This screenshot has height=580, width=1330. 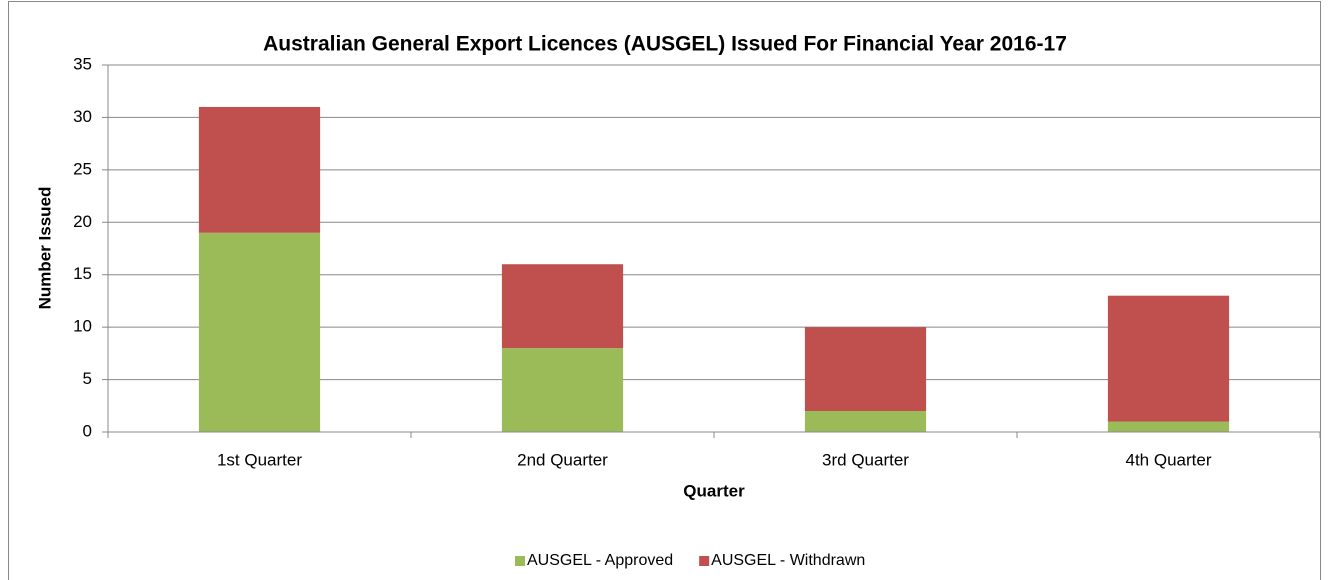 I want to click on y-axis-label: Number Issued, so click(x=44, y=248).